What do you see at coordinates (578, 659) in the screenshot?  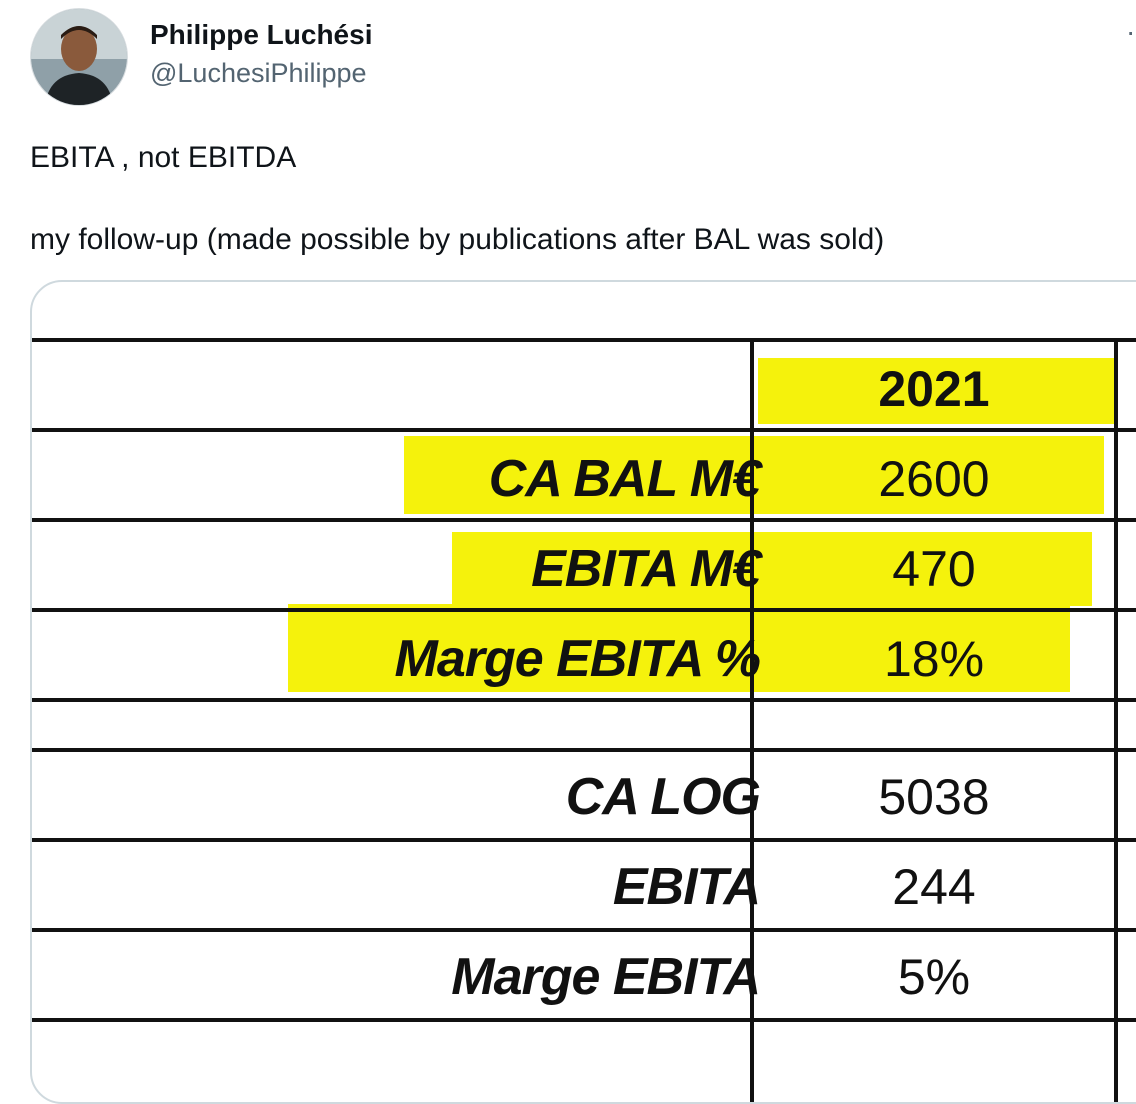 I see `row-label: Marge EBITA %` at bounding box center [578, 659].